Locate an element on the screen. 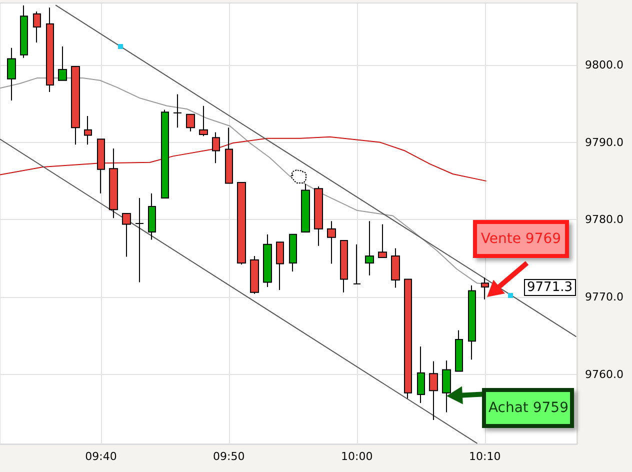  x-tick-label: 10:00 is located at coordinates (357, 456).